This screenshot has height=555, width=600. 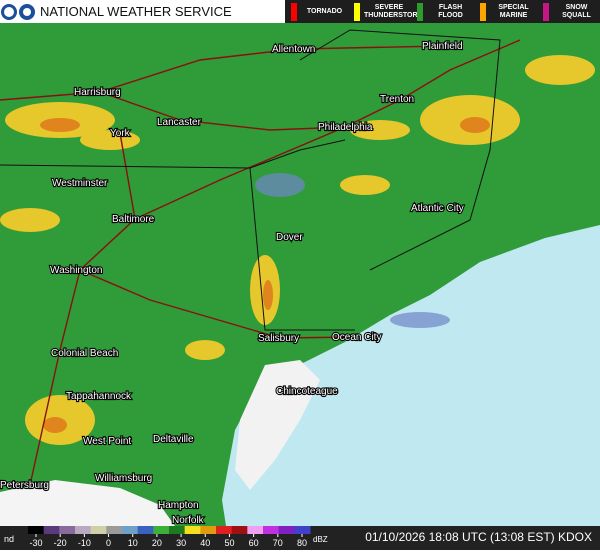 I want to click on city: Philadelphia, so click(x=345, y=127).